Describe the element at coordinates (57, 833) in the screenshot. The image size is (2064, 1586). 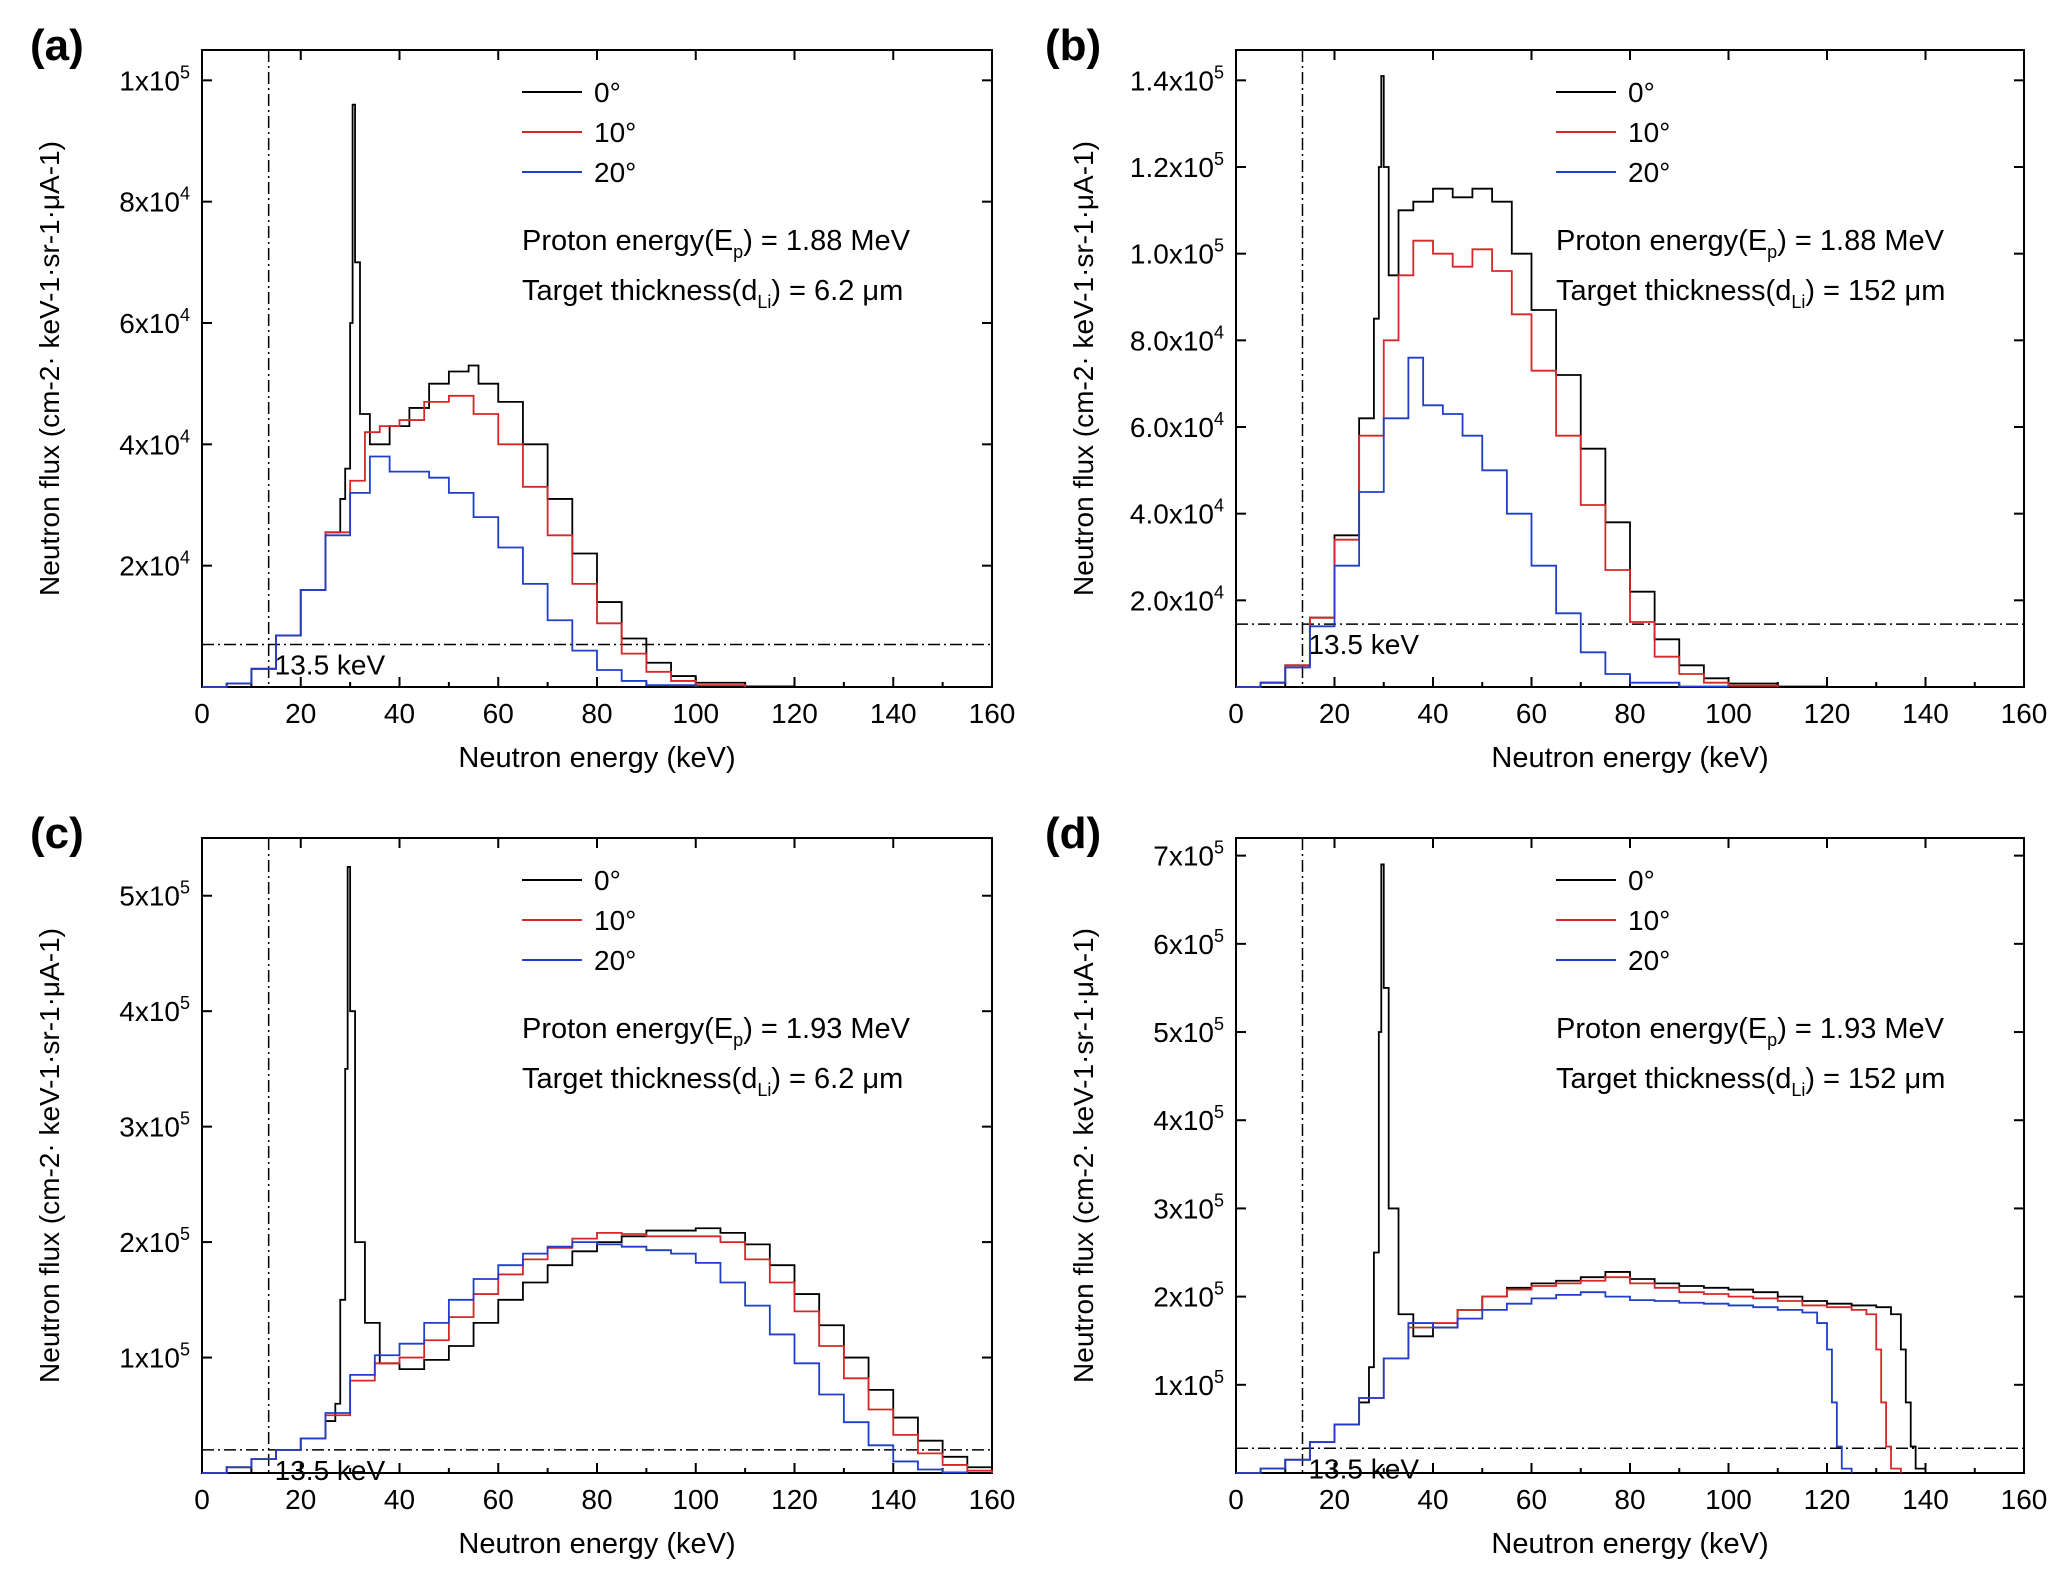
I see `panel-label: (c)` at that location.